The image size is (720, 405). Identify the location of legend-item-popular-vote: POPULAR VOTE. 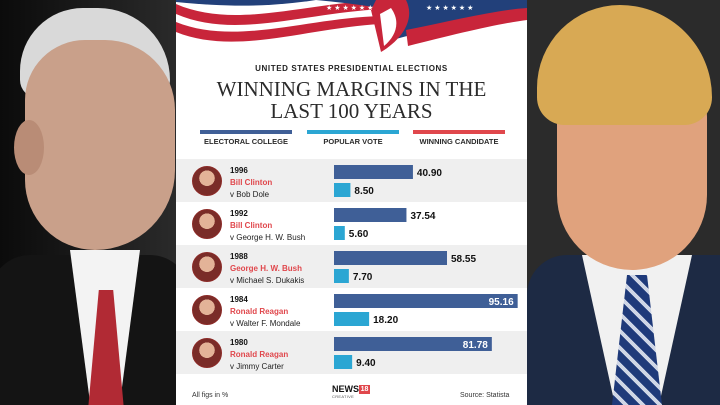
(353, 140).